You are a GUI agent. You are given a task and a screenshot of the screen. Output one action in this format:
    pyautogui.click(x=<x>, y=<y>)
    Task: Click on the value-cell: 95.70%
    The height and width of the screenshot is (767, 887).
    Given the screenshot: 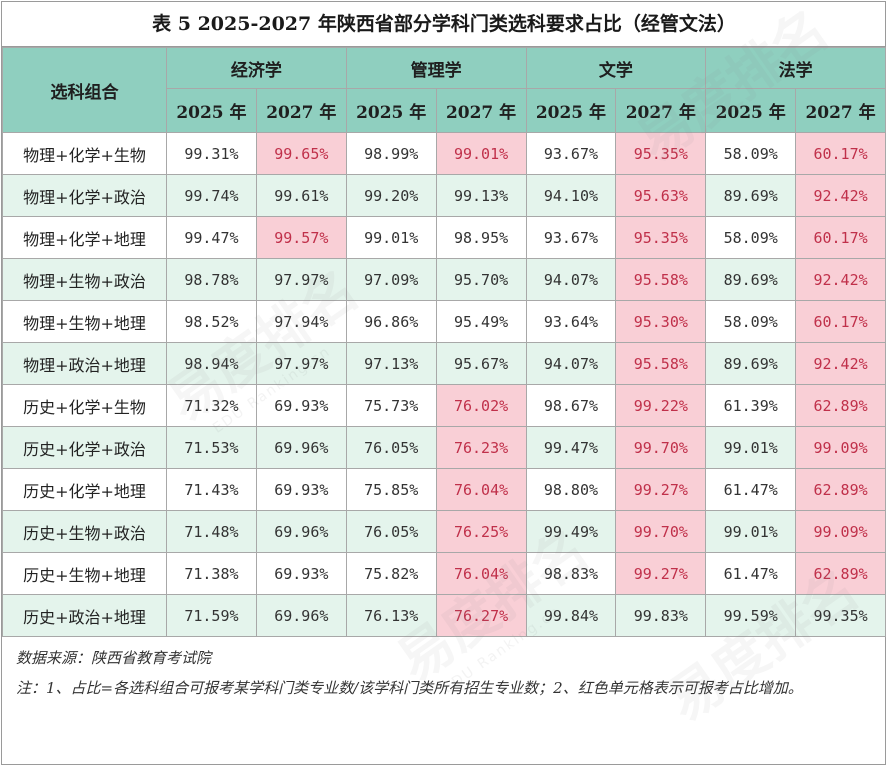 What is the action you would take?
    pyautogui.click(x=481, y=279)
    